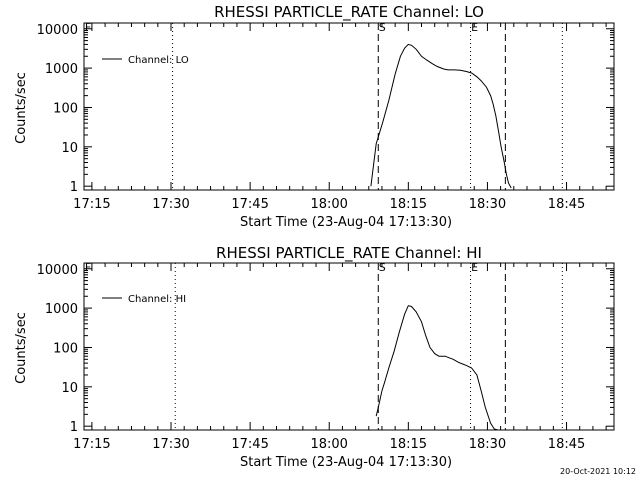 This screenshot has width=640, height=480. What do you see at coordinates (158, 60) in the screenshot?
I see `legend-label: Channel: LO` at bounding box center [158, 60].